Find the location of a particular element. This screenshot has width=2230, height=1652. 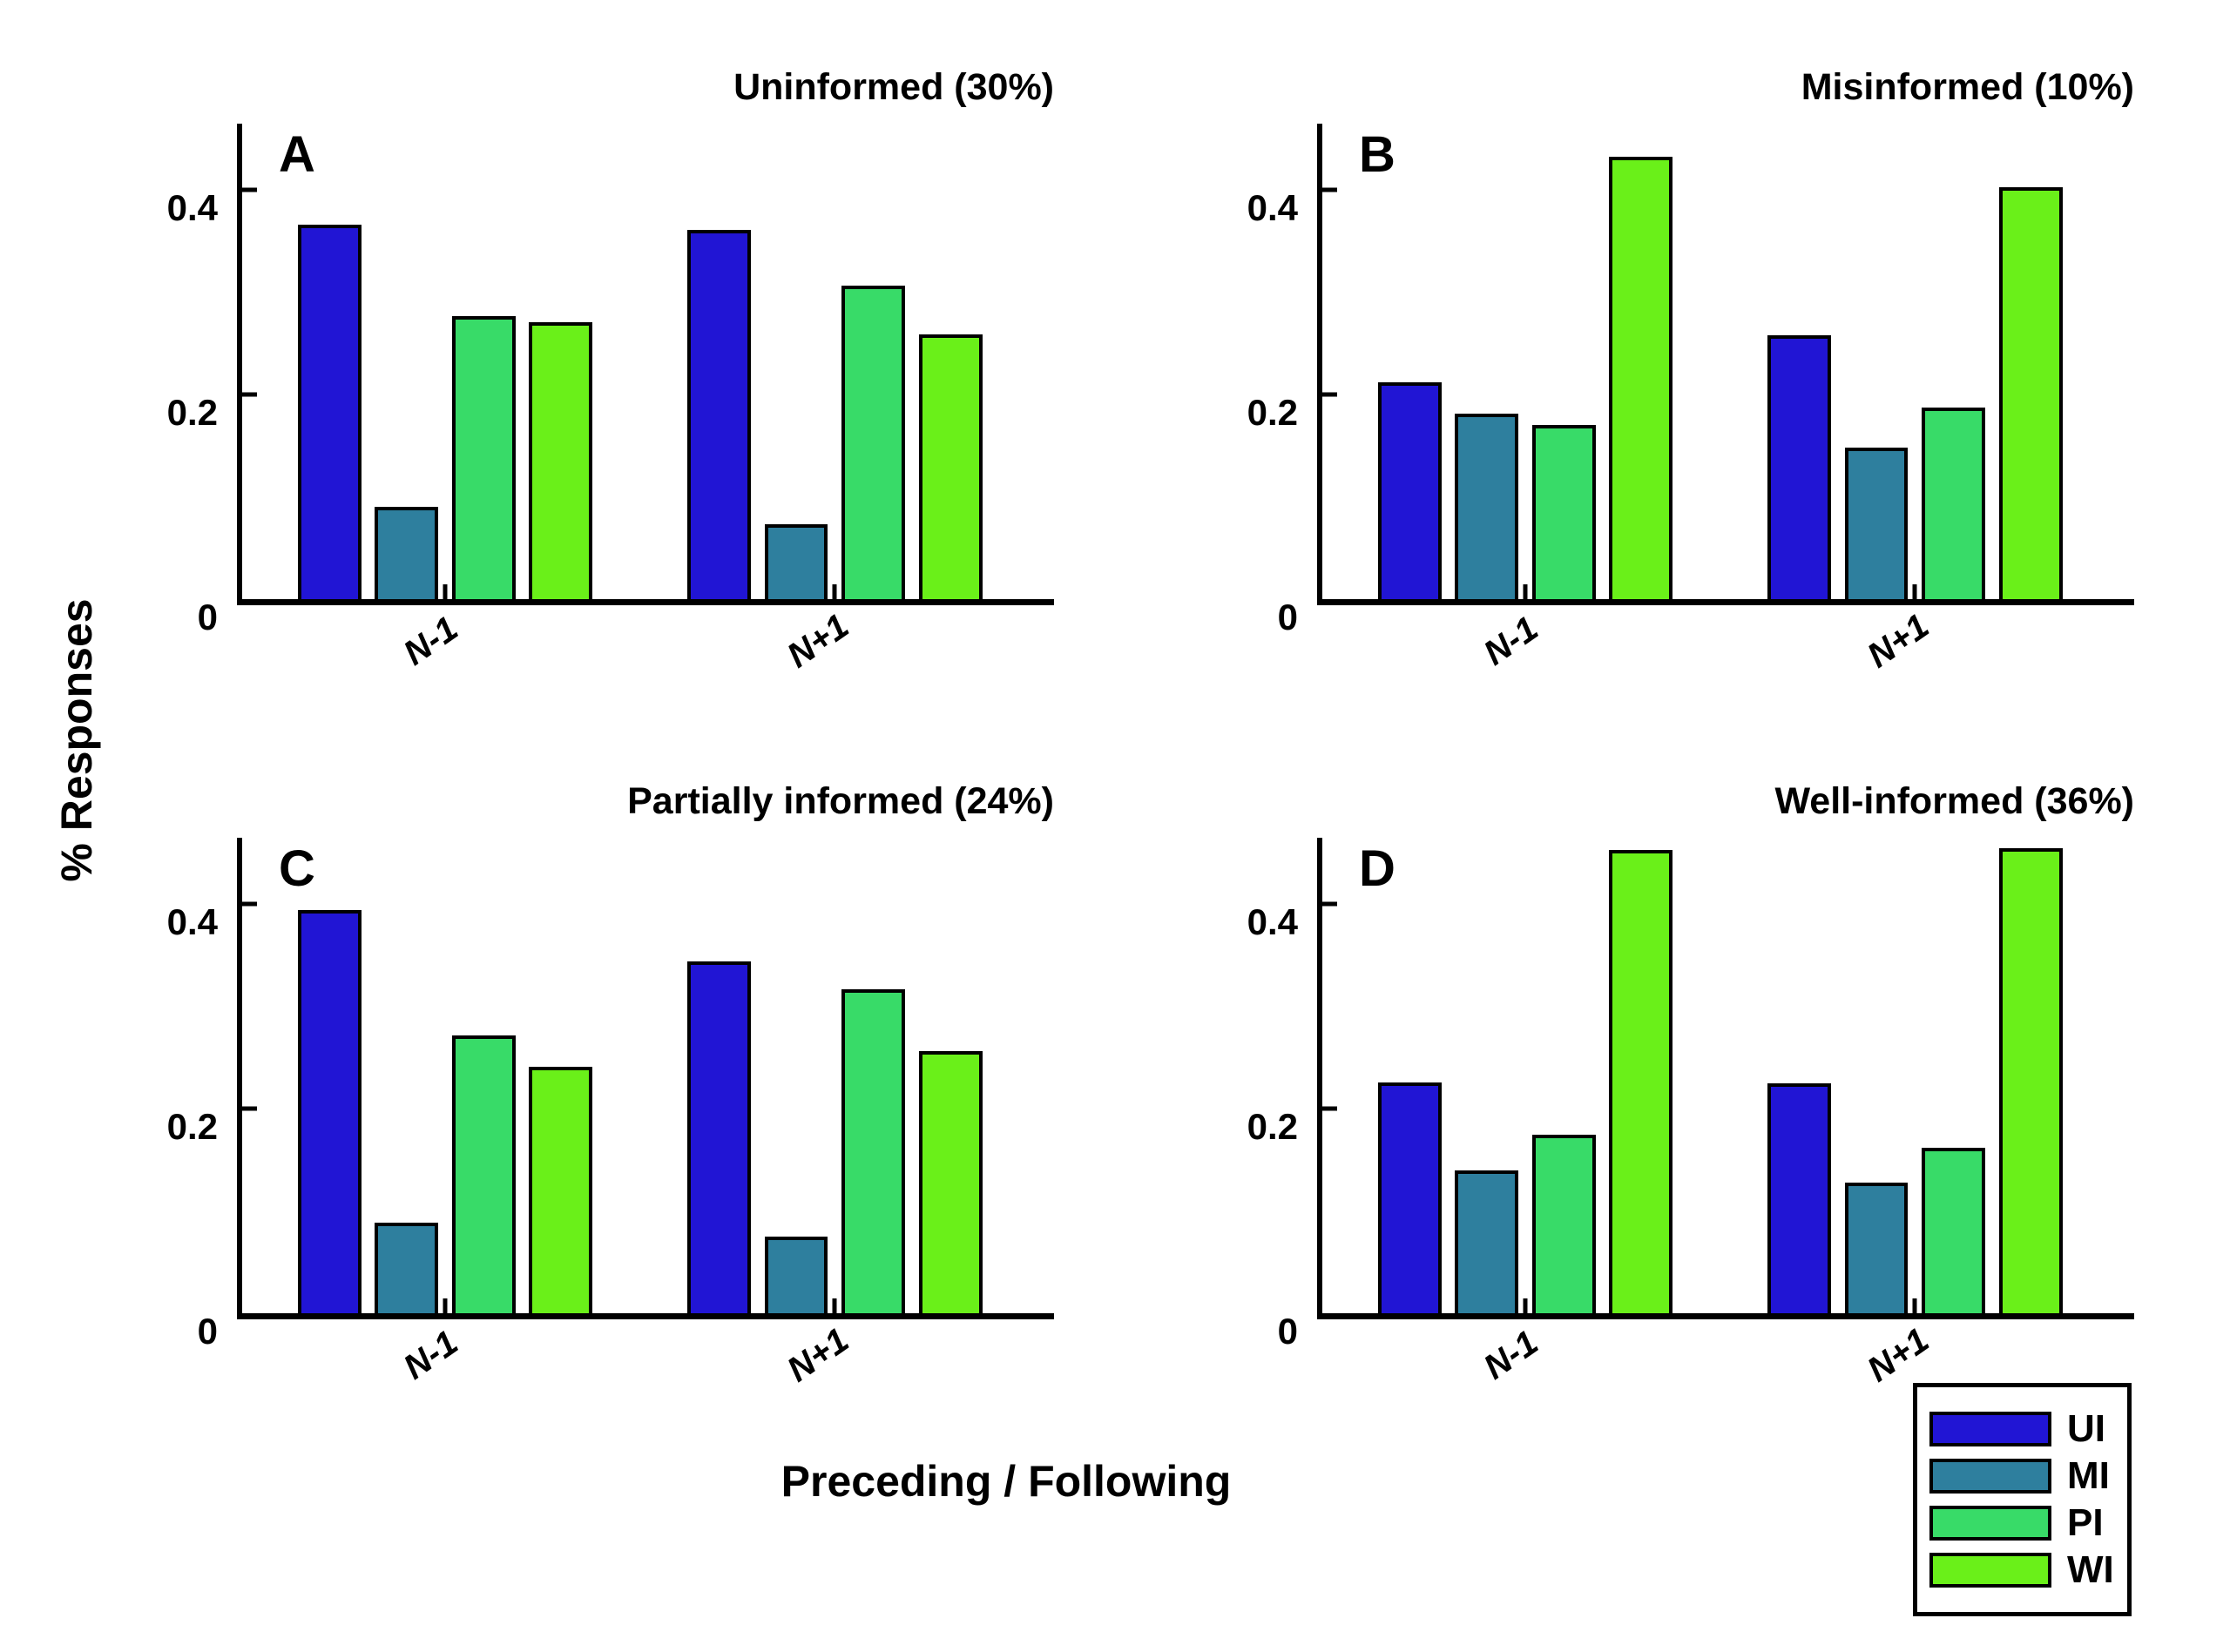

bar-B-N-1-WI is located at coordinates (1641, 377).